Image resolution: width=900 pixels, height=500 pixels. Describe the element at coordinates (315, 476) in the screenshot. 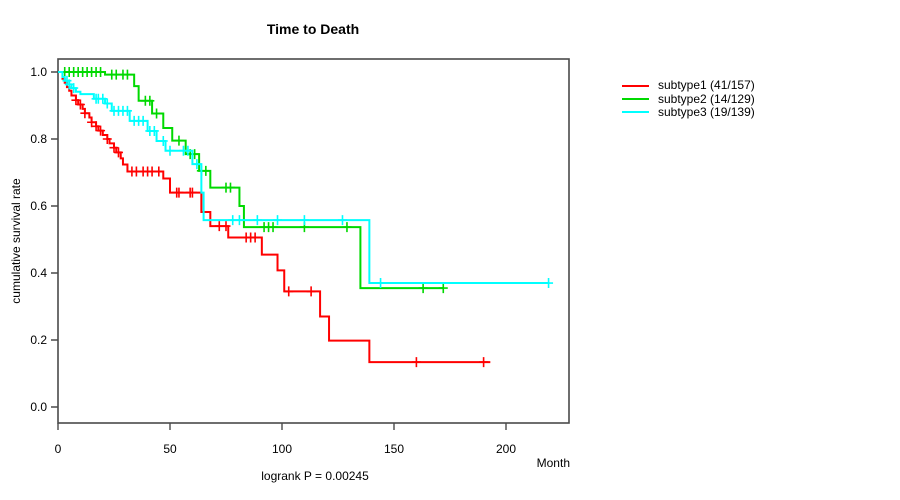

I see `pvalue-annotation: logrank P = 0.00245` at that location.